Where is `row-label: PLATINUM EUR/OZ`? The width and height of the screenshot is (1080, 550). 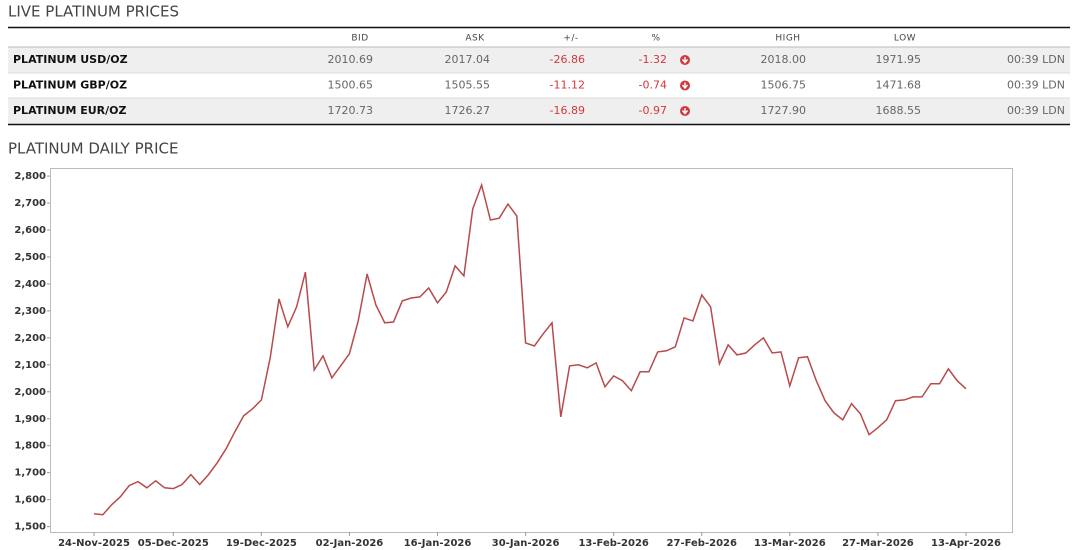
row-label: PLATINUM EUR/OZ is located at coordinates (70, 110).